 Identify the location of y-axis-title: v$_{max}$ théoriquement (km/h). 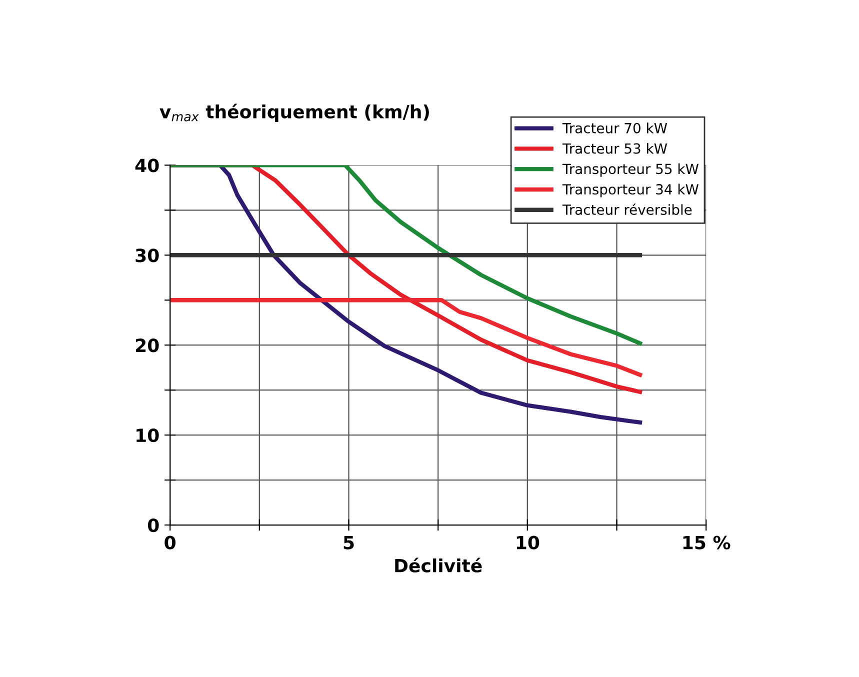
(294, 113).